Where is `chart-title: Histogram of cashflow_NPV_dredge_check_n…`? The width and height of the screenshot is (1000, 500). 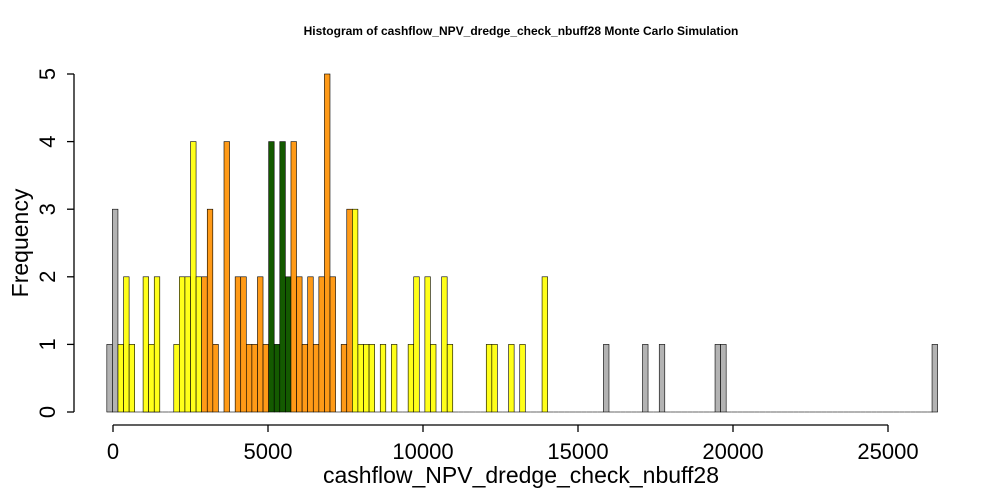 chart-title: Histogram of cashflow_NPV_dredge_check_n… is located at coordinates (521, 31).